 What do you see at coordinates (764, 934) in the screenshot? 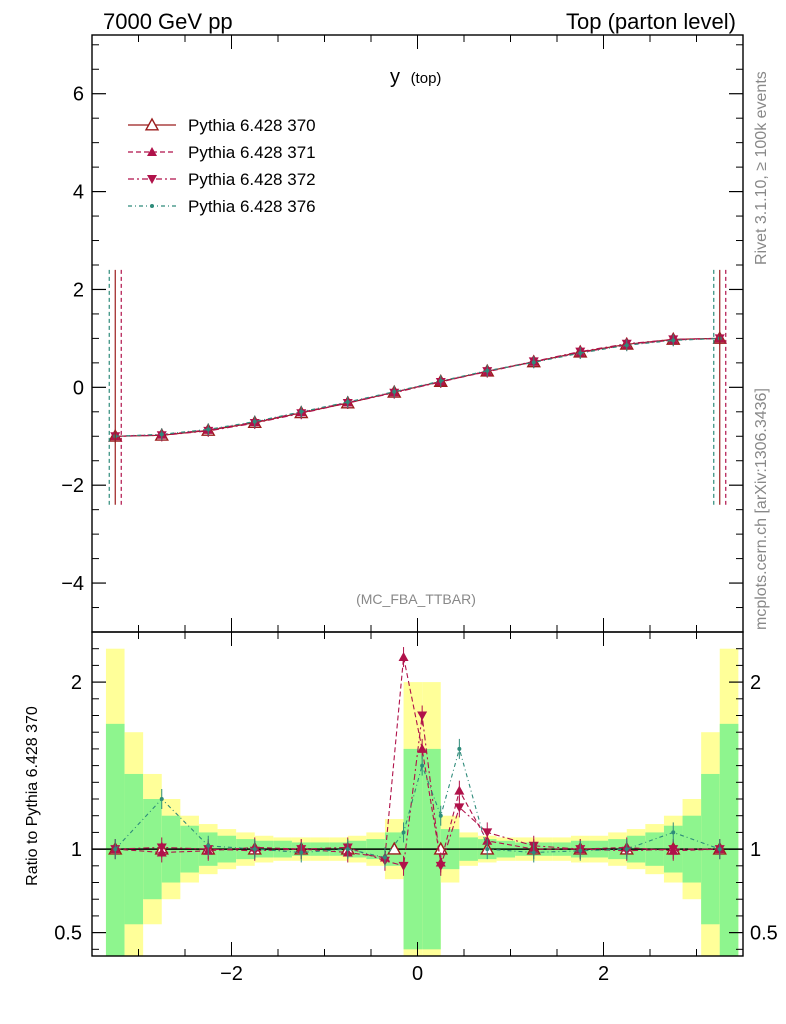
I see `ratio-y-tick-label-right: 0.5` at bounding box center [764, 934].